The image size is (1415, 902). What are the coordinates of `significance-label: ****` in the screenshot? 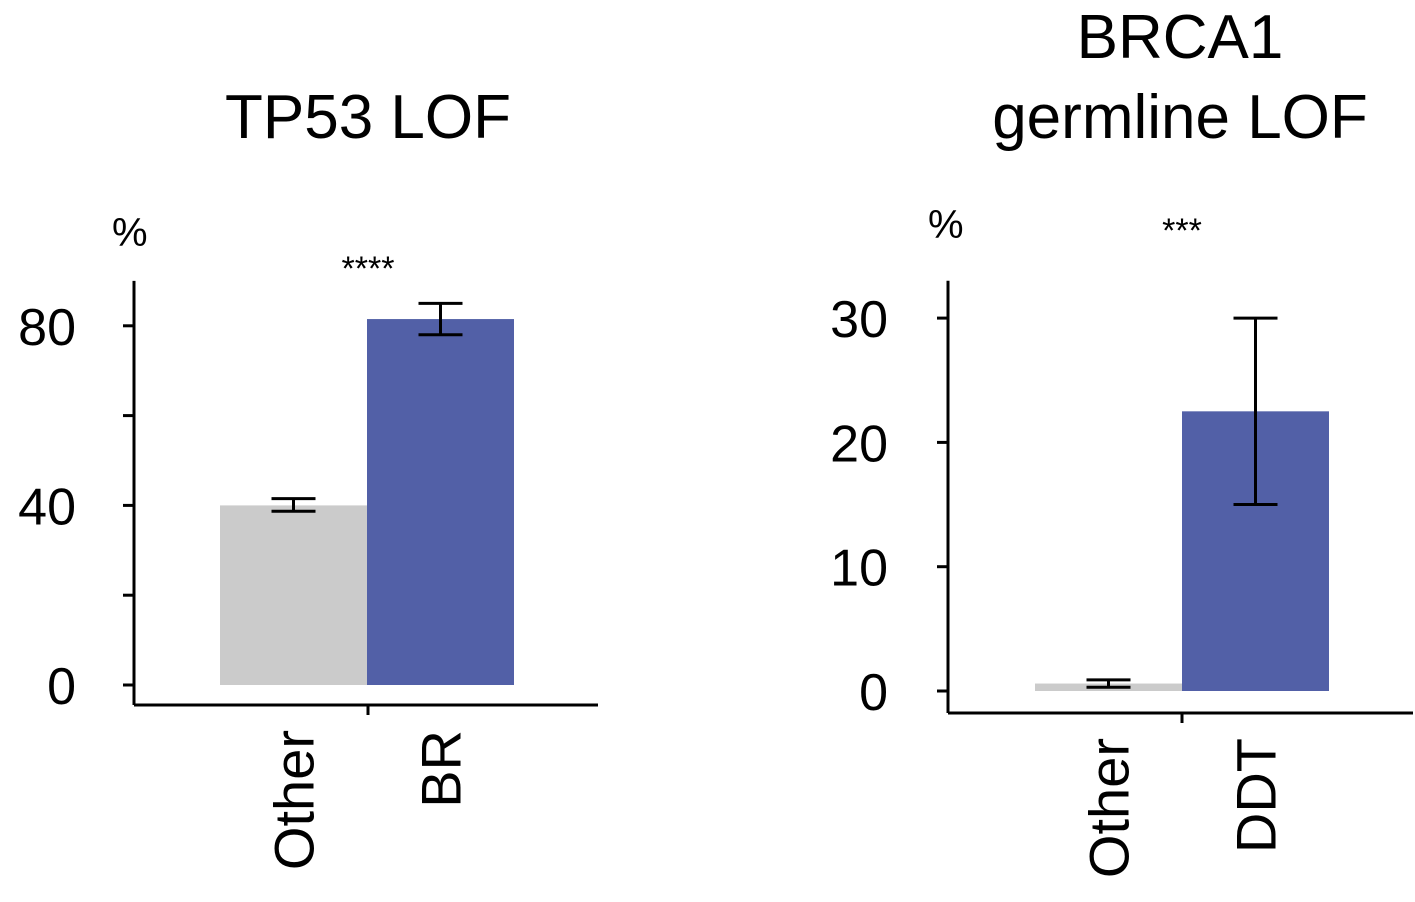 It's located at (368, 269).